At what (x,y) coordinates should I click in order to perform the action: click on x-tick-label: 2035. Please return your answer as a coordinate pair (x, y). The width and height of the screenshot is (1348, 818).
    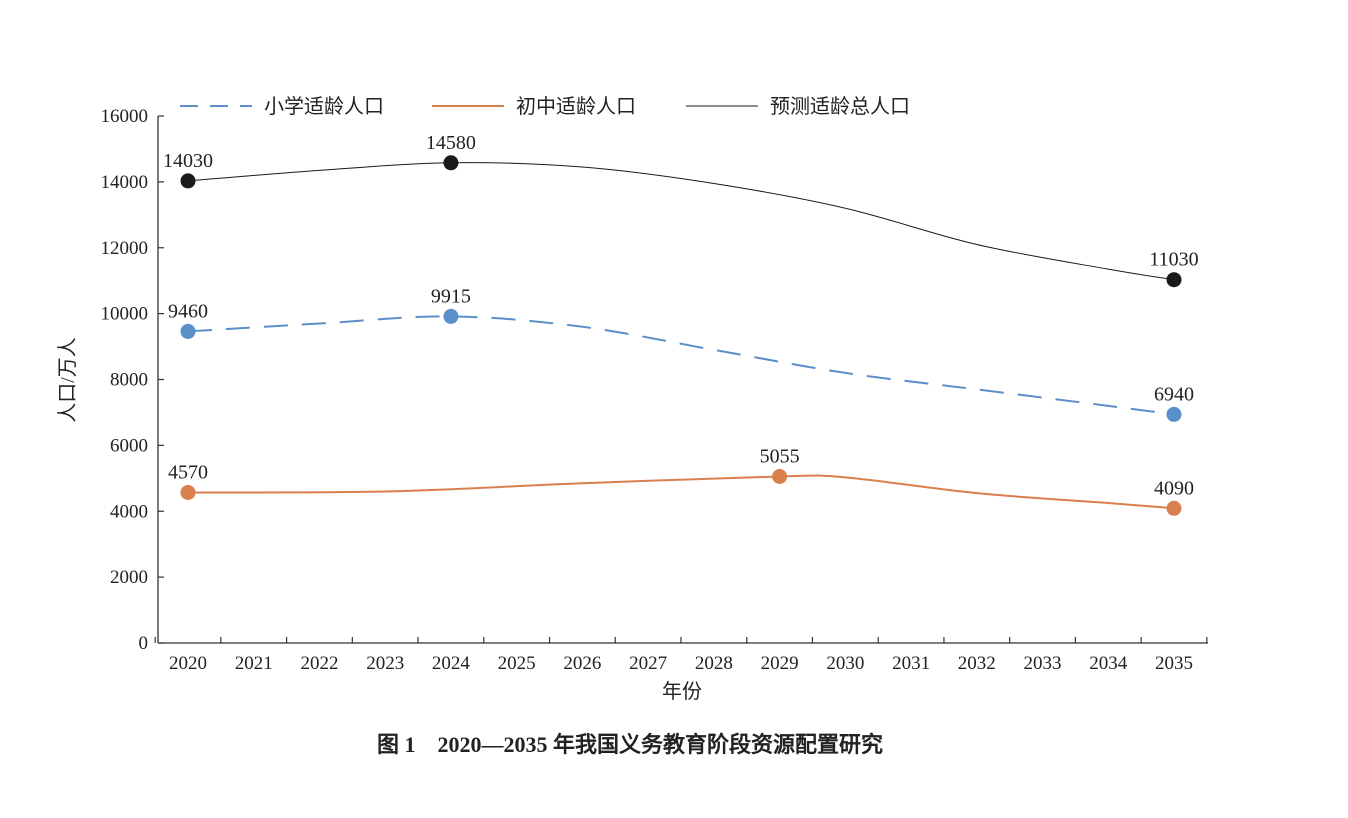
    Looking at the image, I should click on (1174, 663).